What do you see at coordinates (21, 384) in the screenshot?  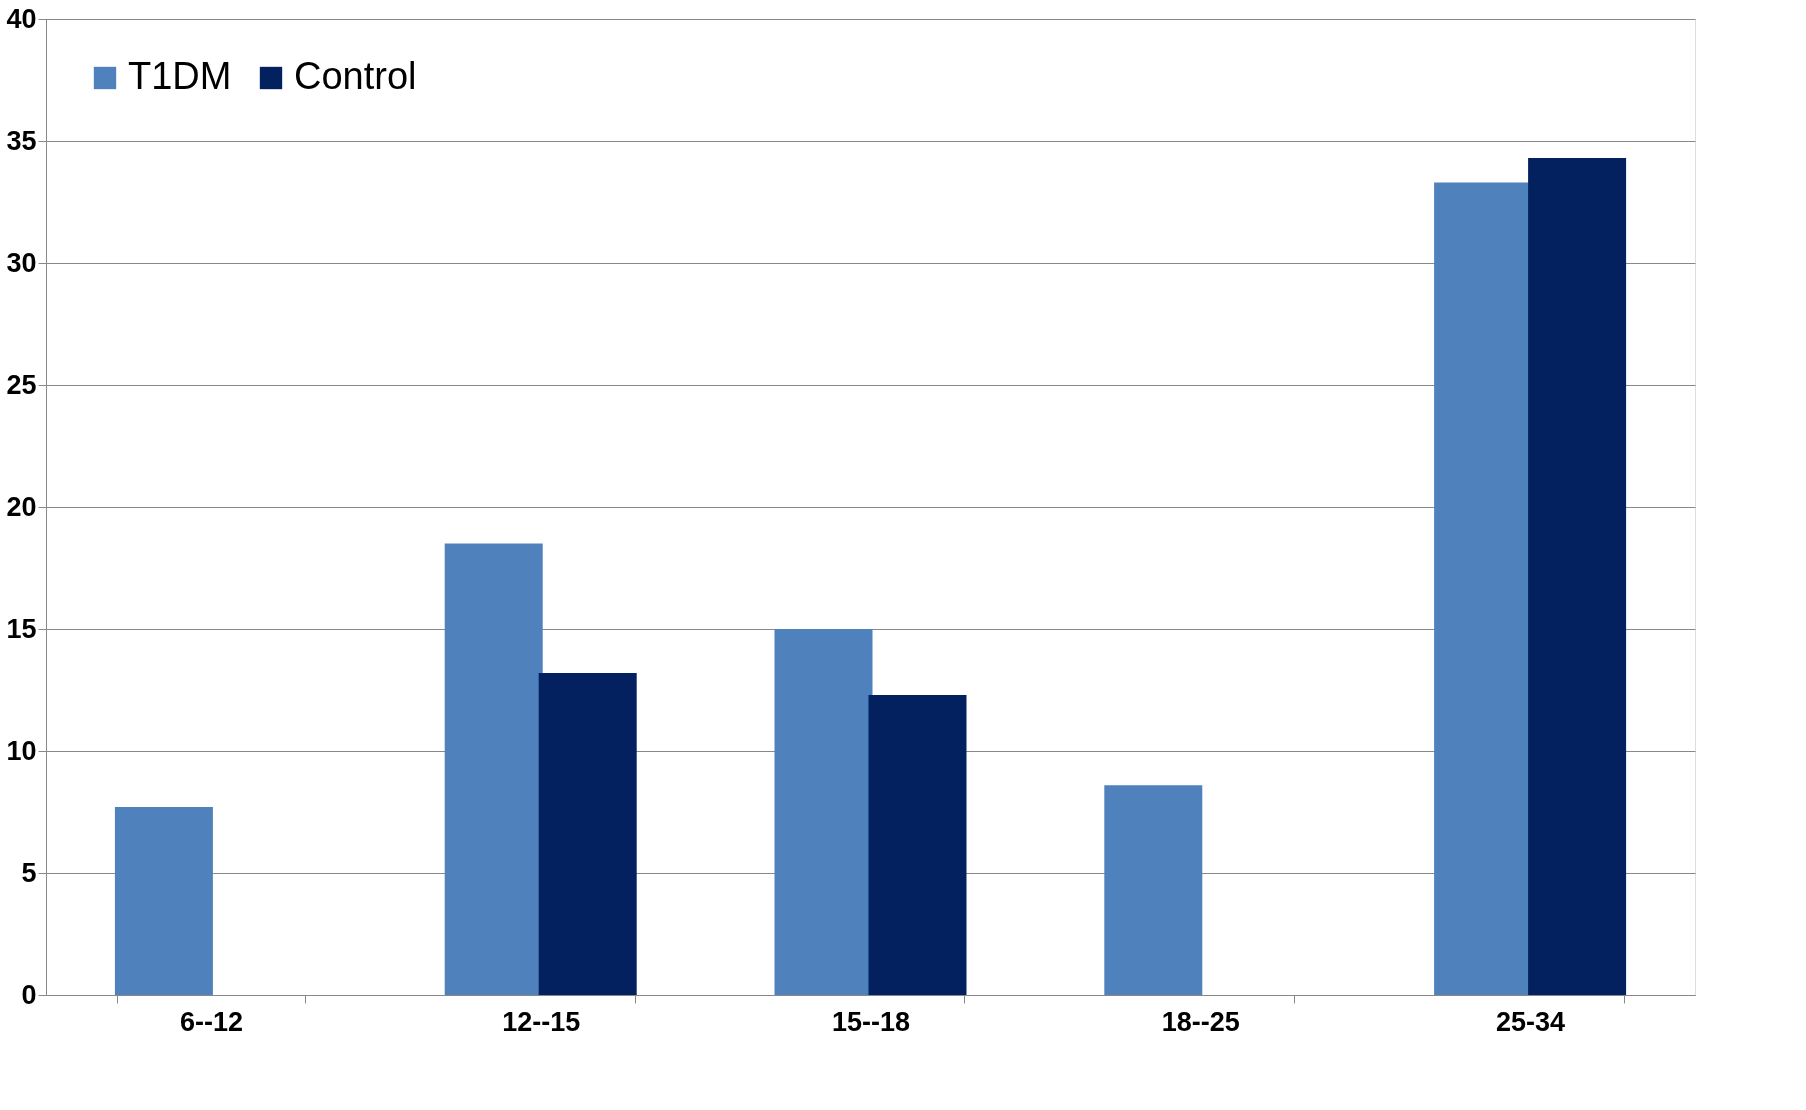 I see `y-tick-label: 25` at bounding box center [21, 384].